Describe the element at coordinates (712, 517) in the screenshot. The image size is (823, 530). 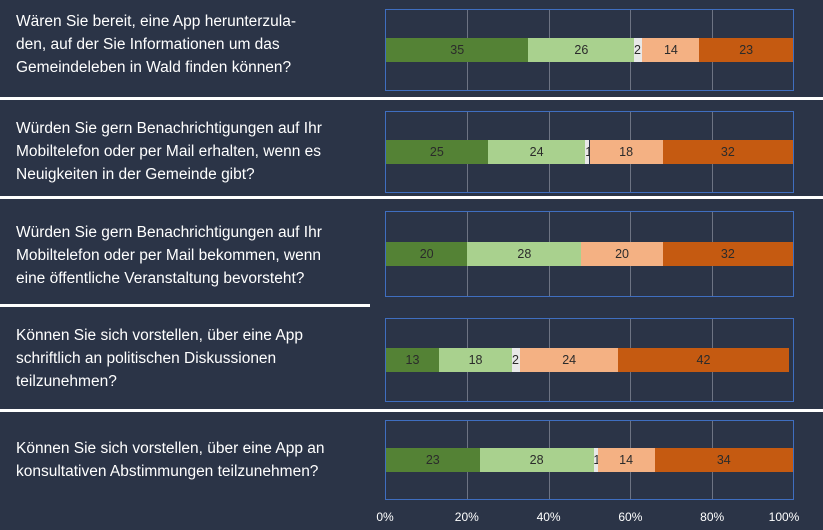
I see `x-tick-label: 80%` at that location.